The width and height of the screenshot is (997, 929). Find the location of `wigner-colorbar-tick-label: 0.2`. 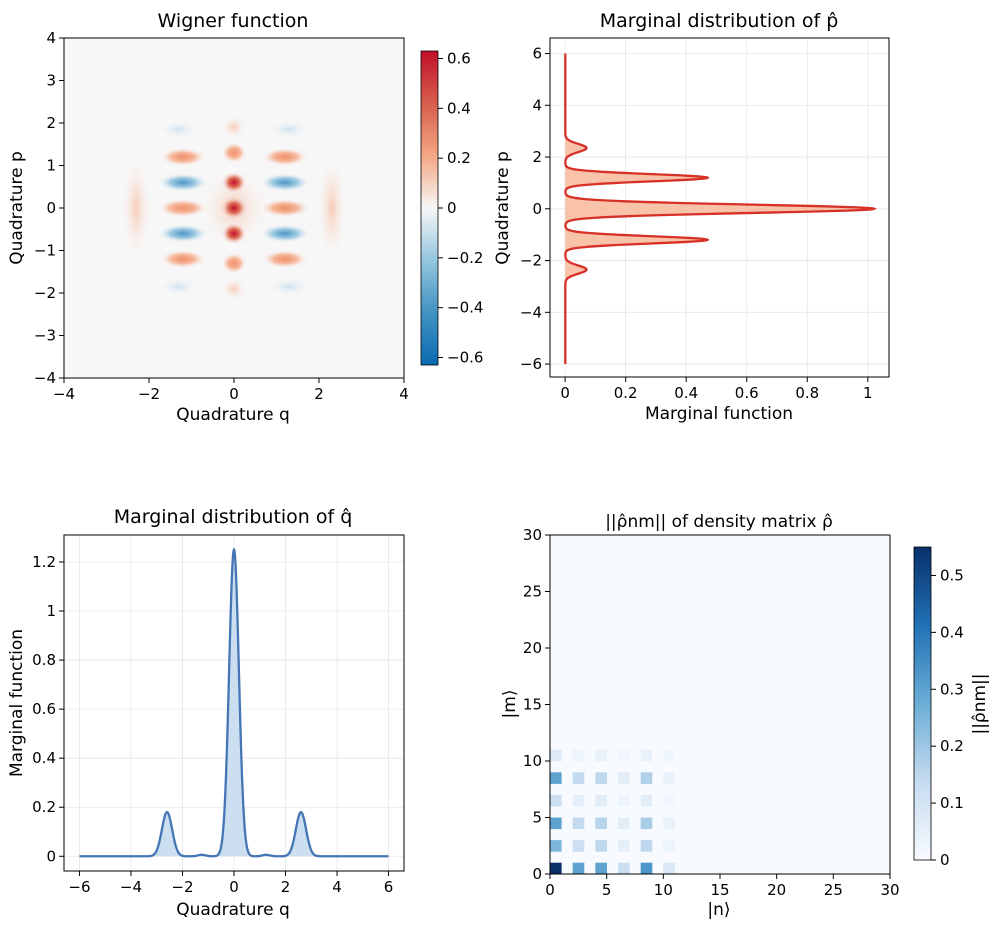

wigner-colorbar-tick-label: 0.2 is located at coordinates (459, 158).